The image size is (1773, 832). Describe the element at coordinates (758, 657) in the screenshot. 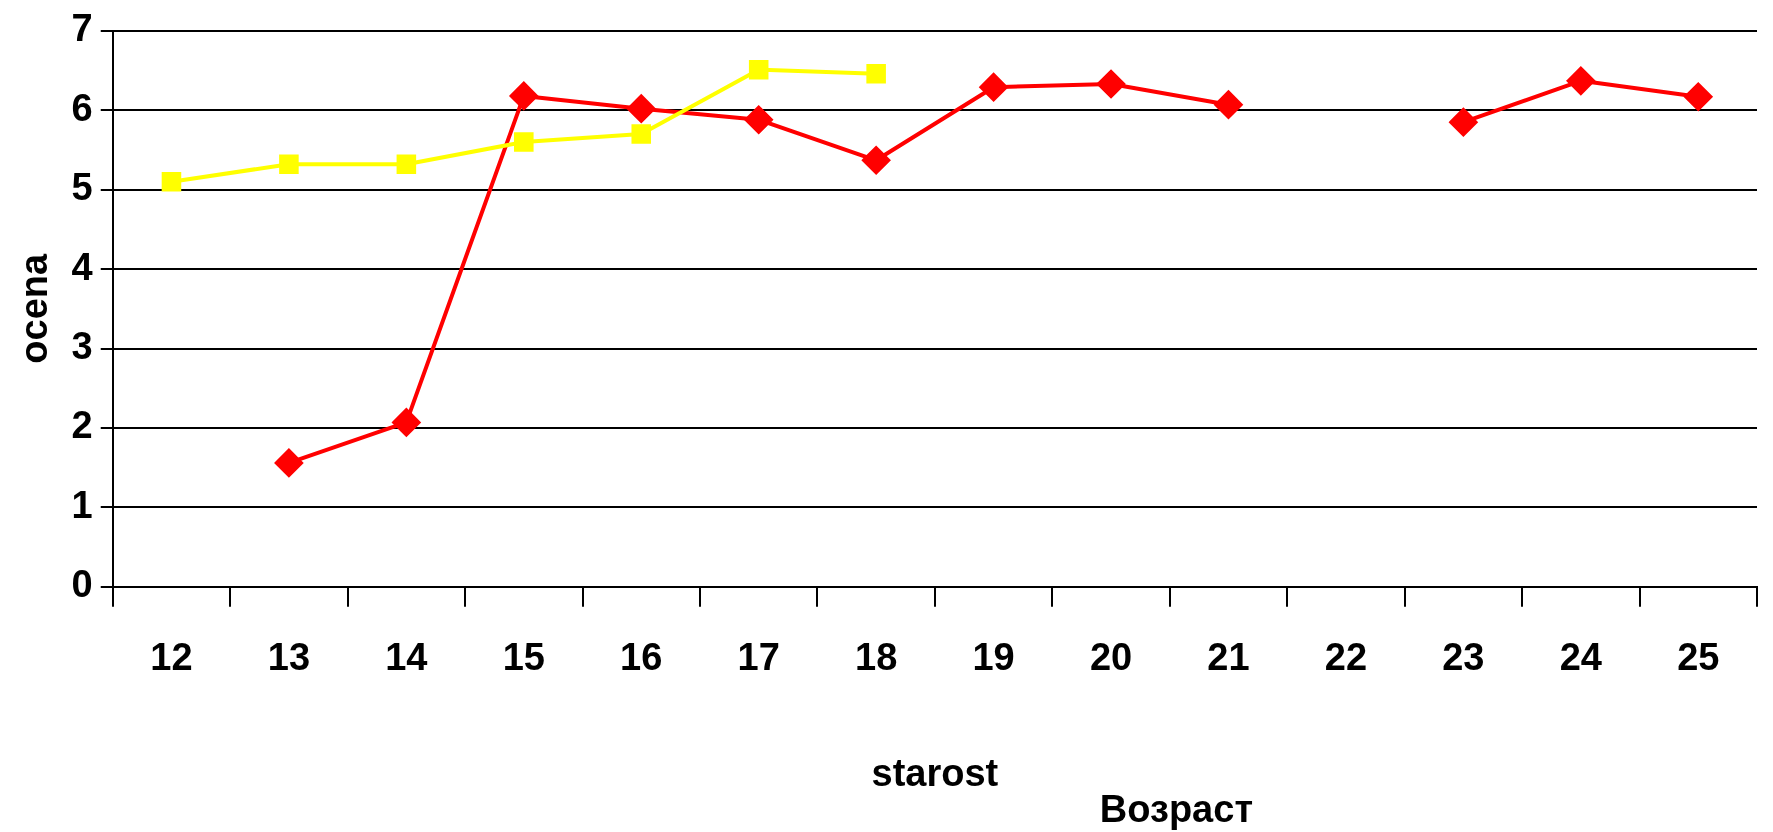

I see `x-tick-label: 17` at that location.